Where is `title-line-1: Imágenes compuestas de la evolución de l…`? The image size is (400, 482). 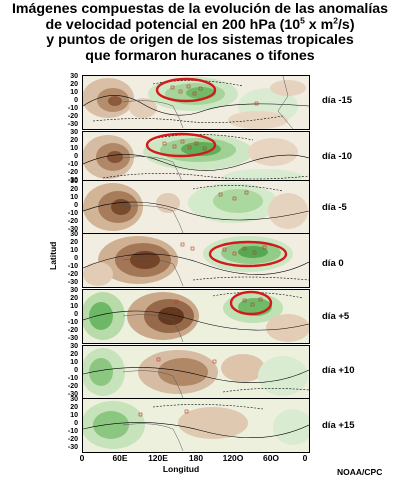
title-line-1: Imágenes compuestas de la evolución de l… is located at coordinates (200, 9).